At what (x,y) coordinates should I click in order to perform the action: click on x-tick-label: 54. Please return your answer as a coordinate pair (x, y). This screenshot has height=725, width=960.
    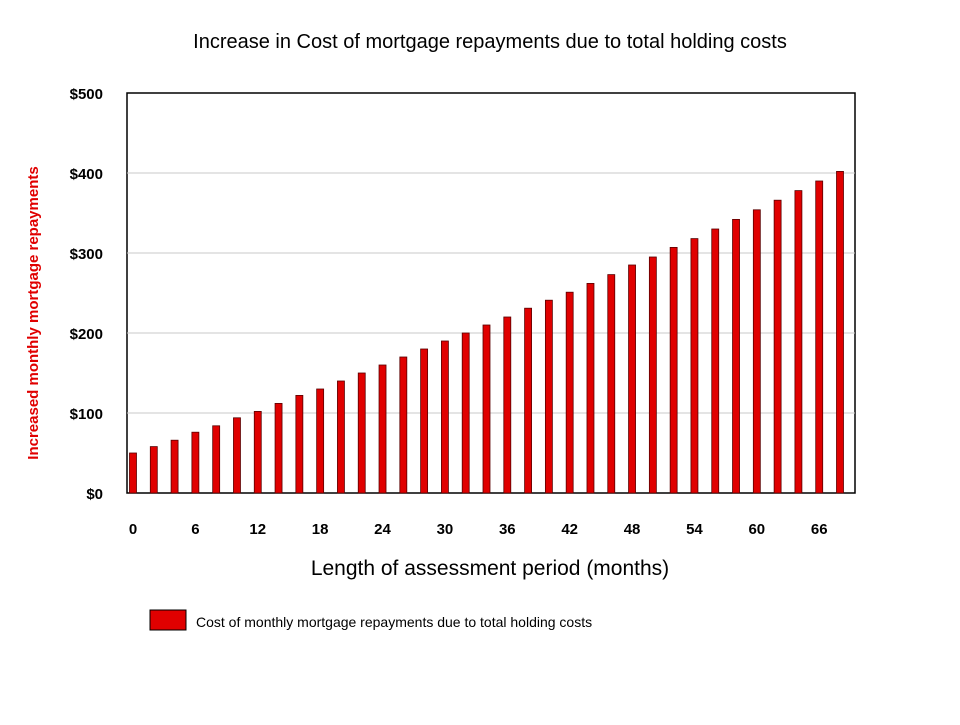
    Looking at the image, I should click on (694, 529).